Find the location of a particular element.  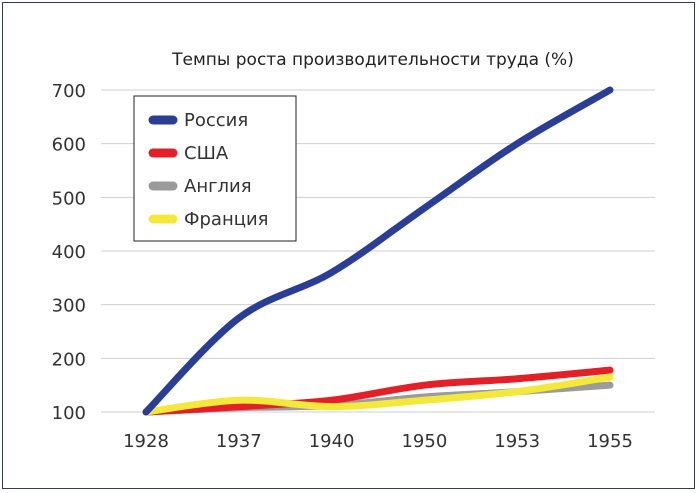

x-tick-label: 1953 is located at coordinates (517, 441).